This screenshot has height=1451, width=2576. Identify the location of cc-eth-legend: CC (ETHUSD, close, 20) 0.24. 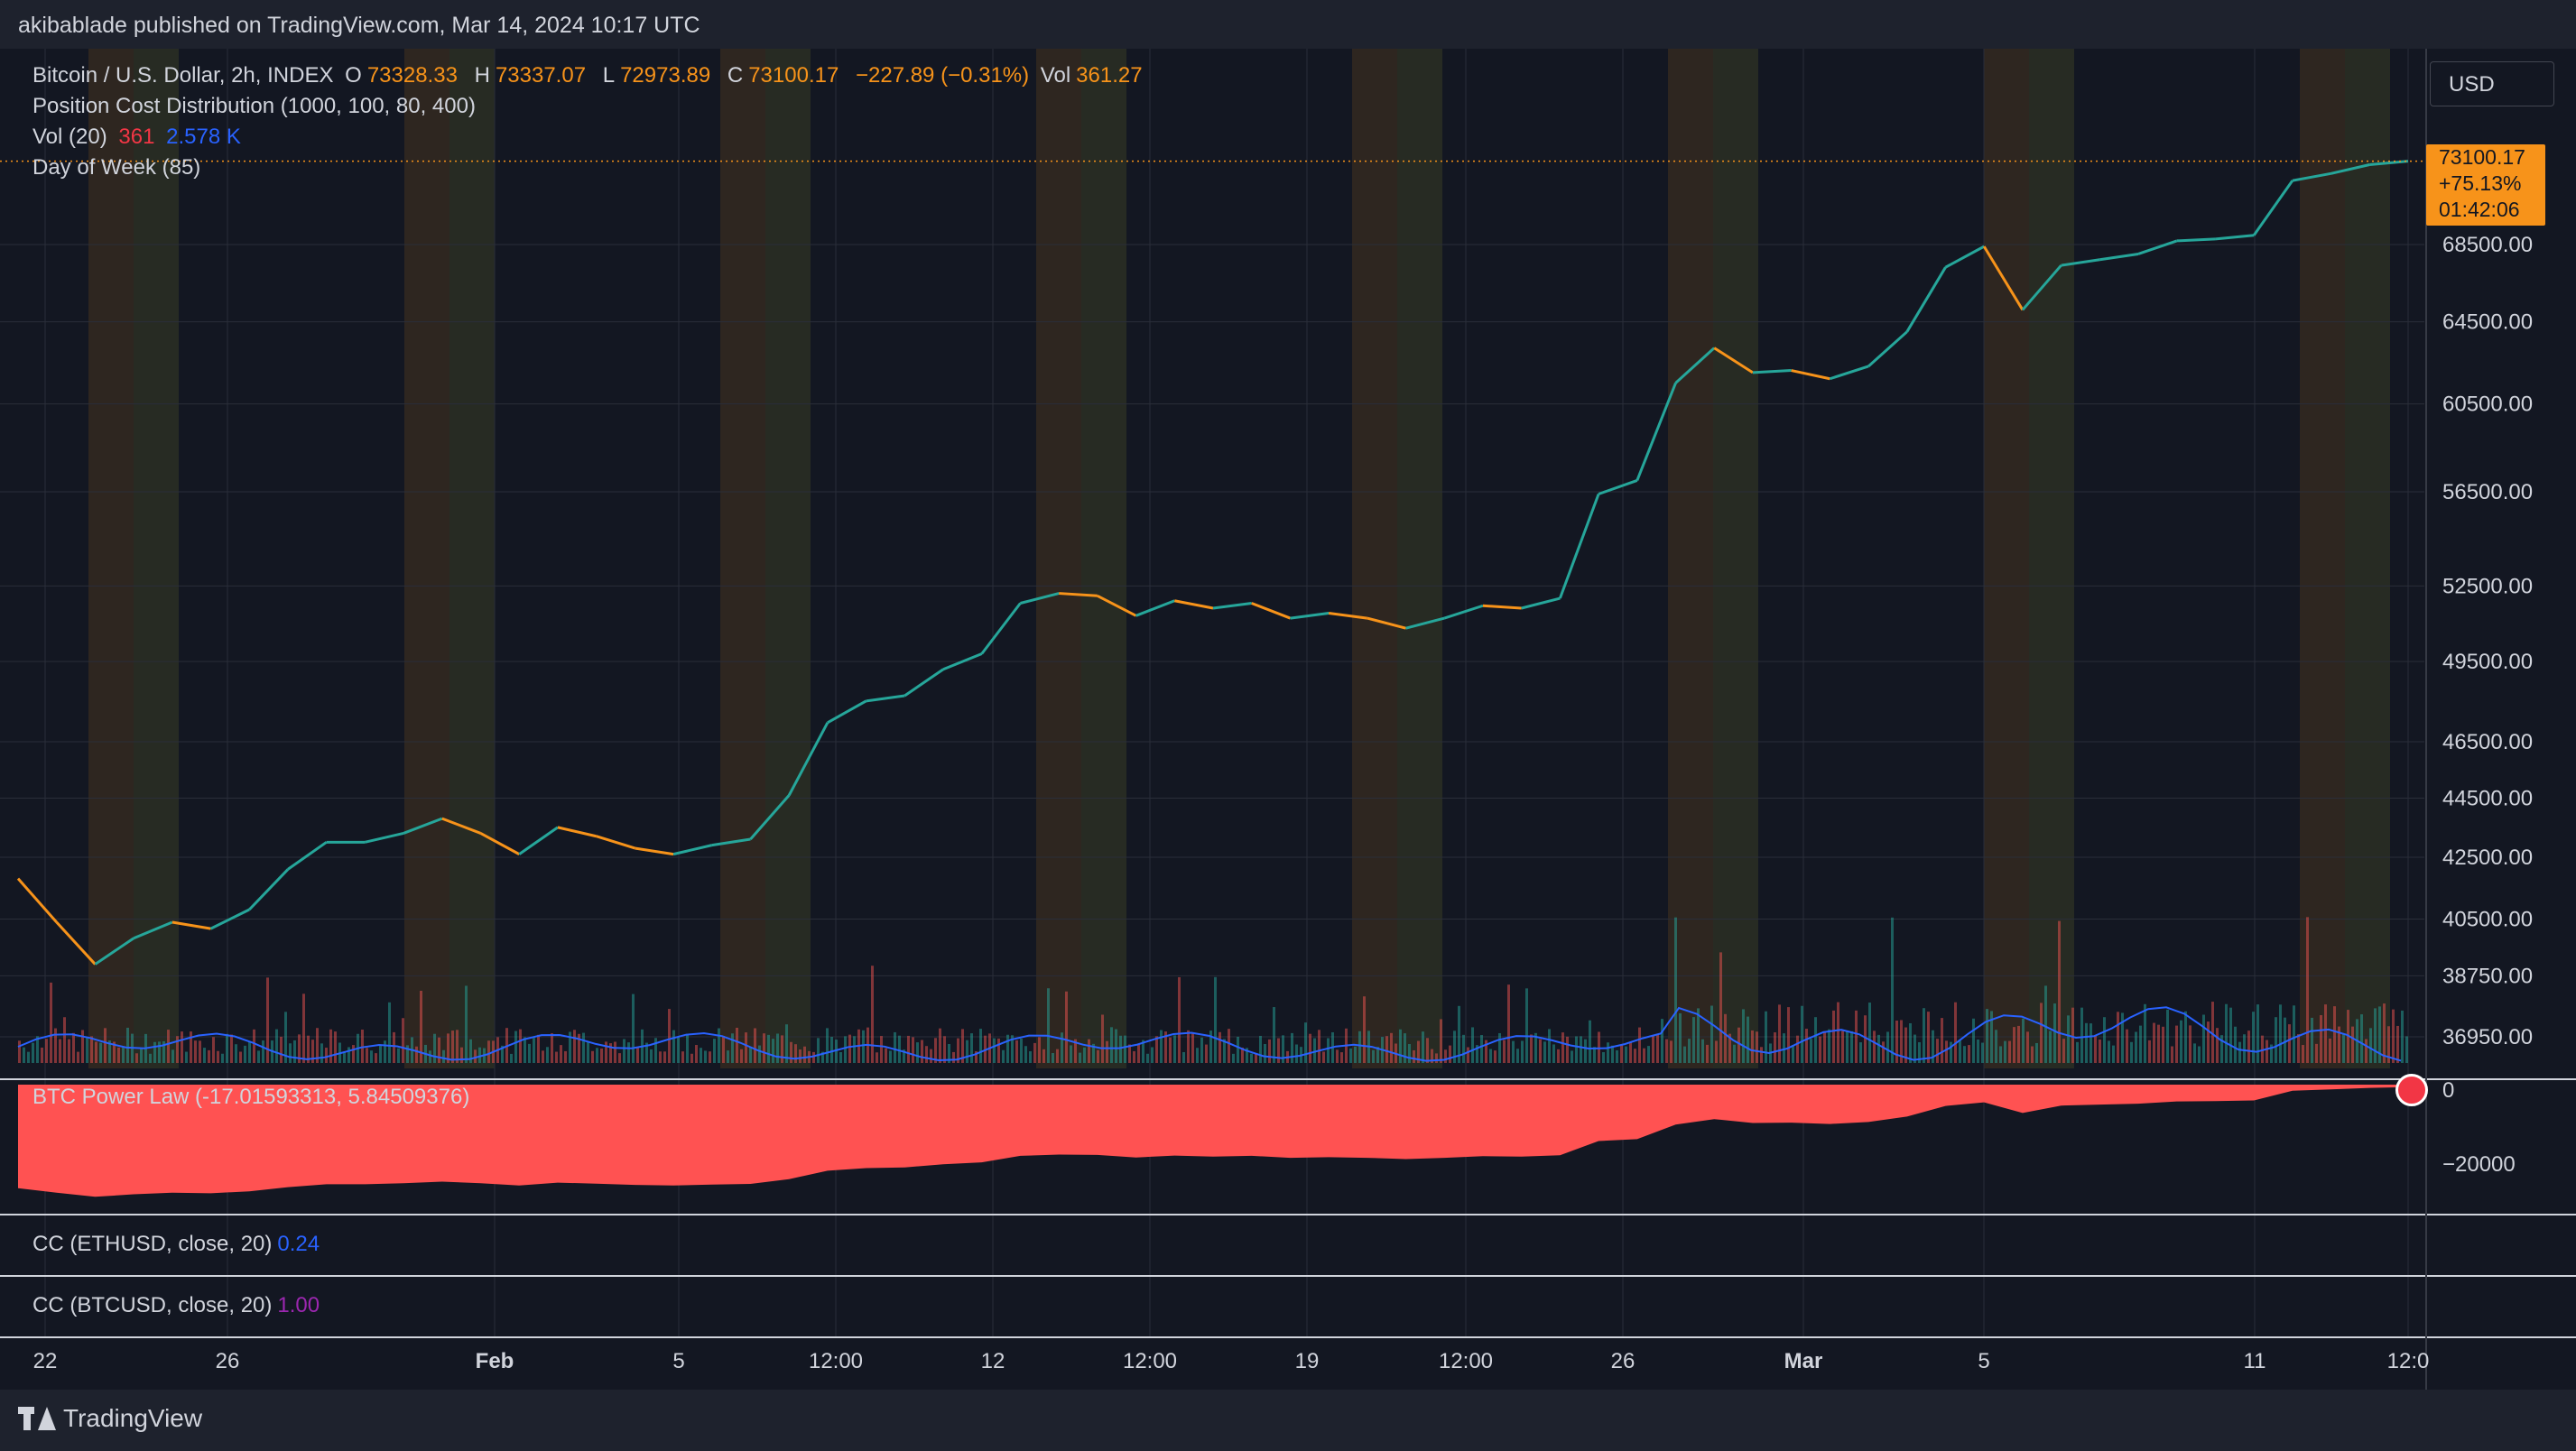
(176, 1244).